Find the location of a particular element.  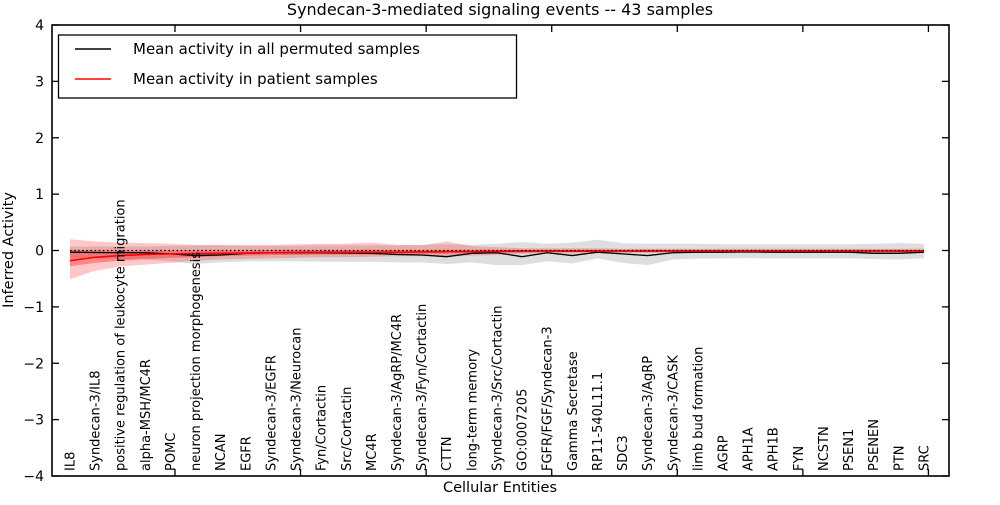

category-label: Syndecan-3/CASK is located at coordinates (673, 413).